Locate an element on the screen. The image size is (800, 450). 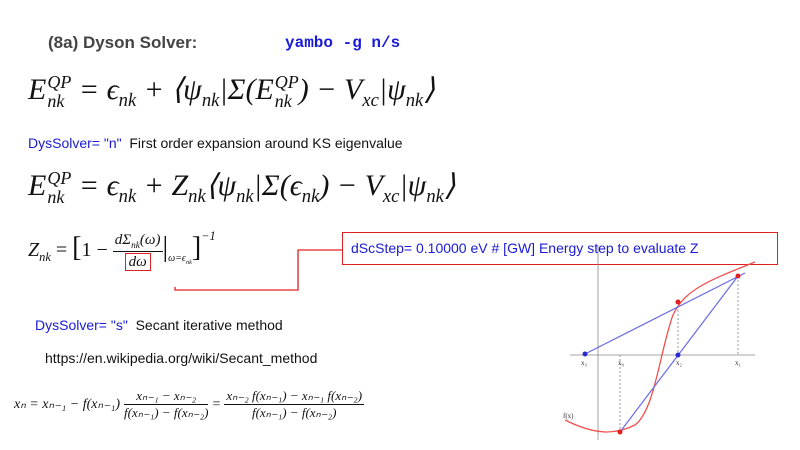
sym: 1 − is located at coordinates (97, 250).